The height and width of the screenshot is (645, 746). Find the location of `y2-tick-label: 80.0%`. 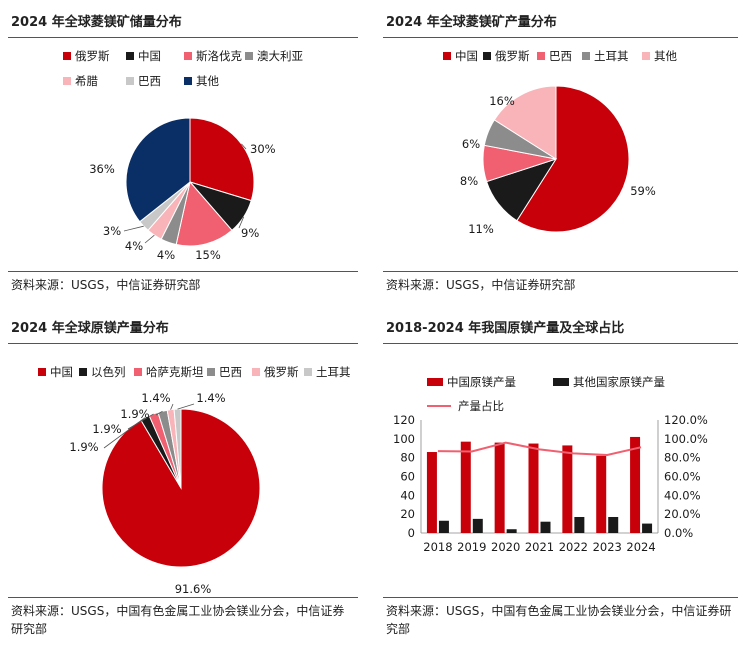

y2-tick-label: 80.0% is located at coordinates (682, 458).